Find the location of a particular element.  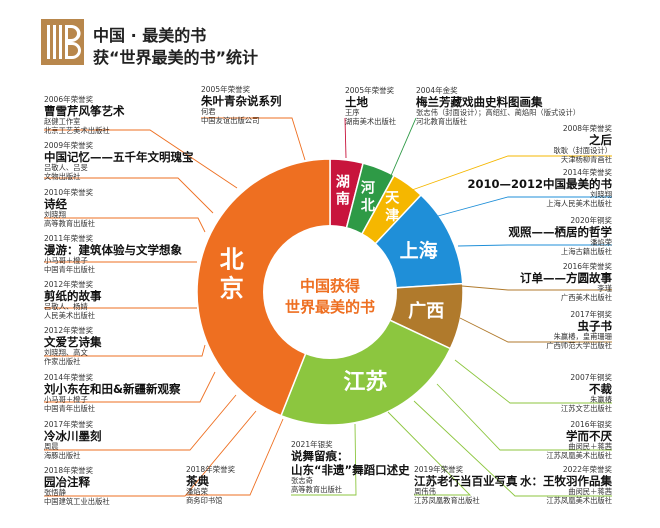

center-label-line2: 世界最美的书 is located at coordinates (330, 307).